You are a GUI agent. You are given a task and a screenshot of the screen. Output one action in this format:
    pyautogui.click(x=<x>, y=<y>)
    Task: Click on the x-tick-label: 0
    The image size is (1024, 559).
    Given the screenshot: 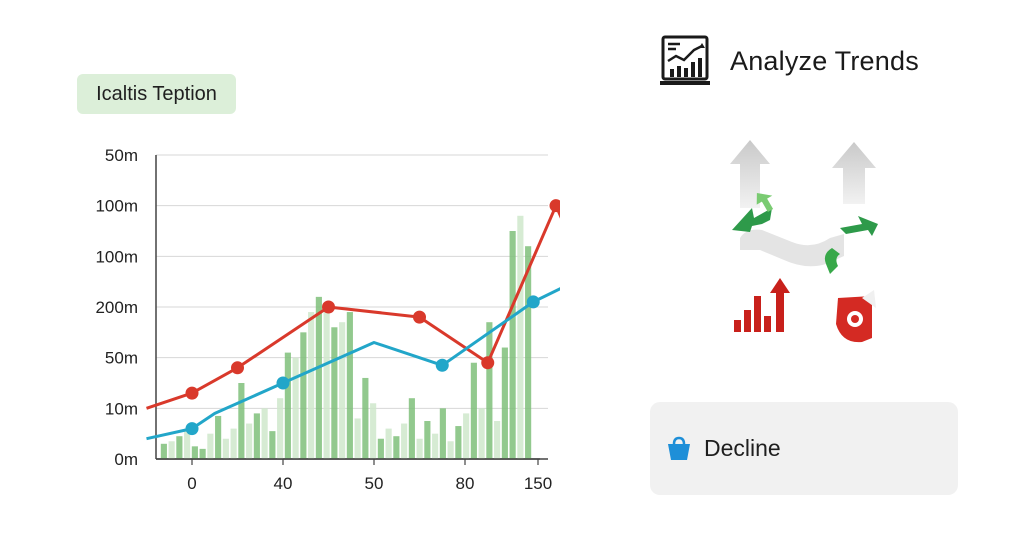 What is the action you would take?
    pyautogui.click(x=191, y=483)
    